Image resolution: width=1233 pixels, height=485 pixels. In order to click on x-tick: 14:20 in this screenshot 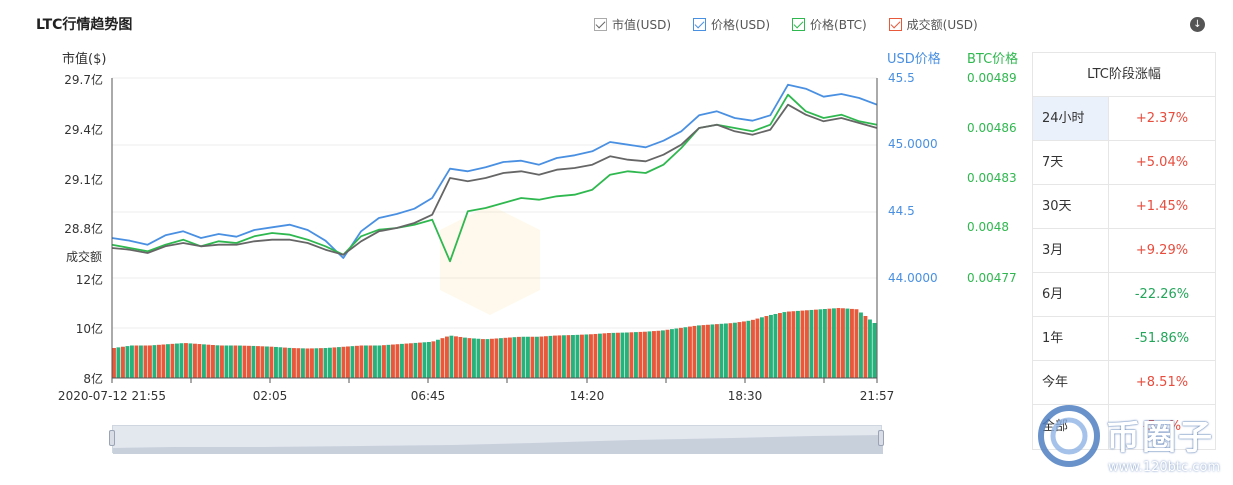, I will do `click(587, 396)`.